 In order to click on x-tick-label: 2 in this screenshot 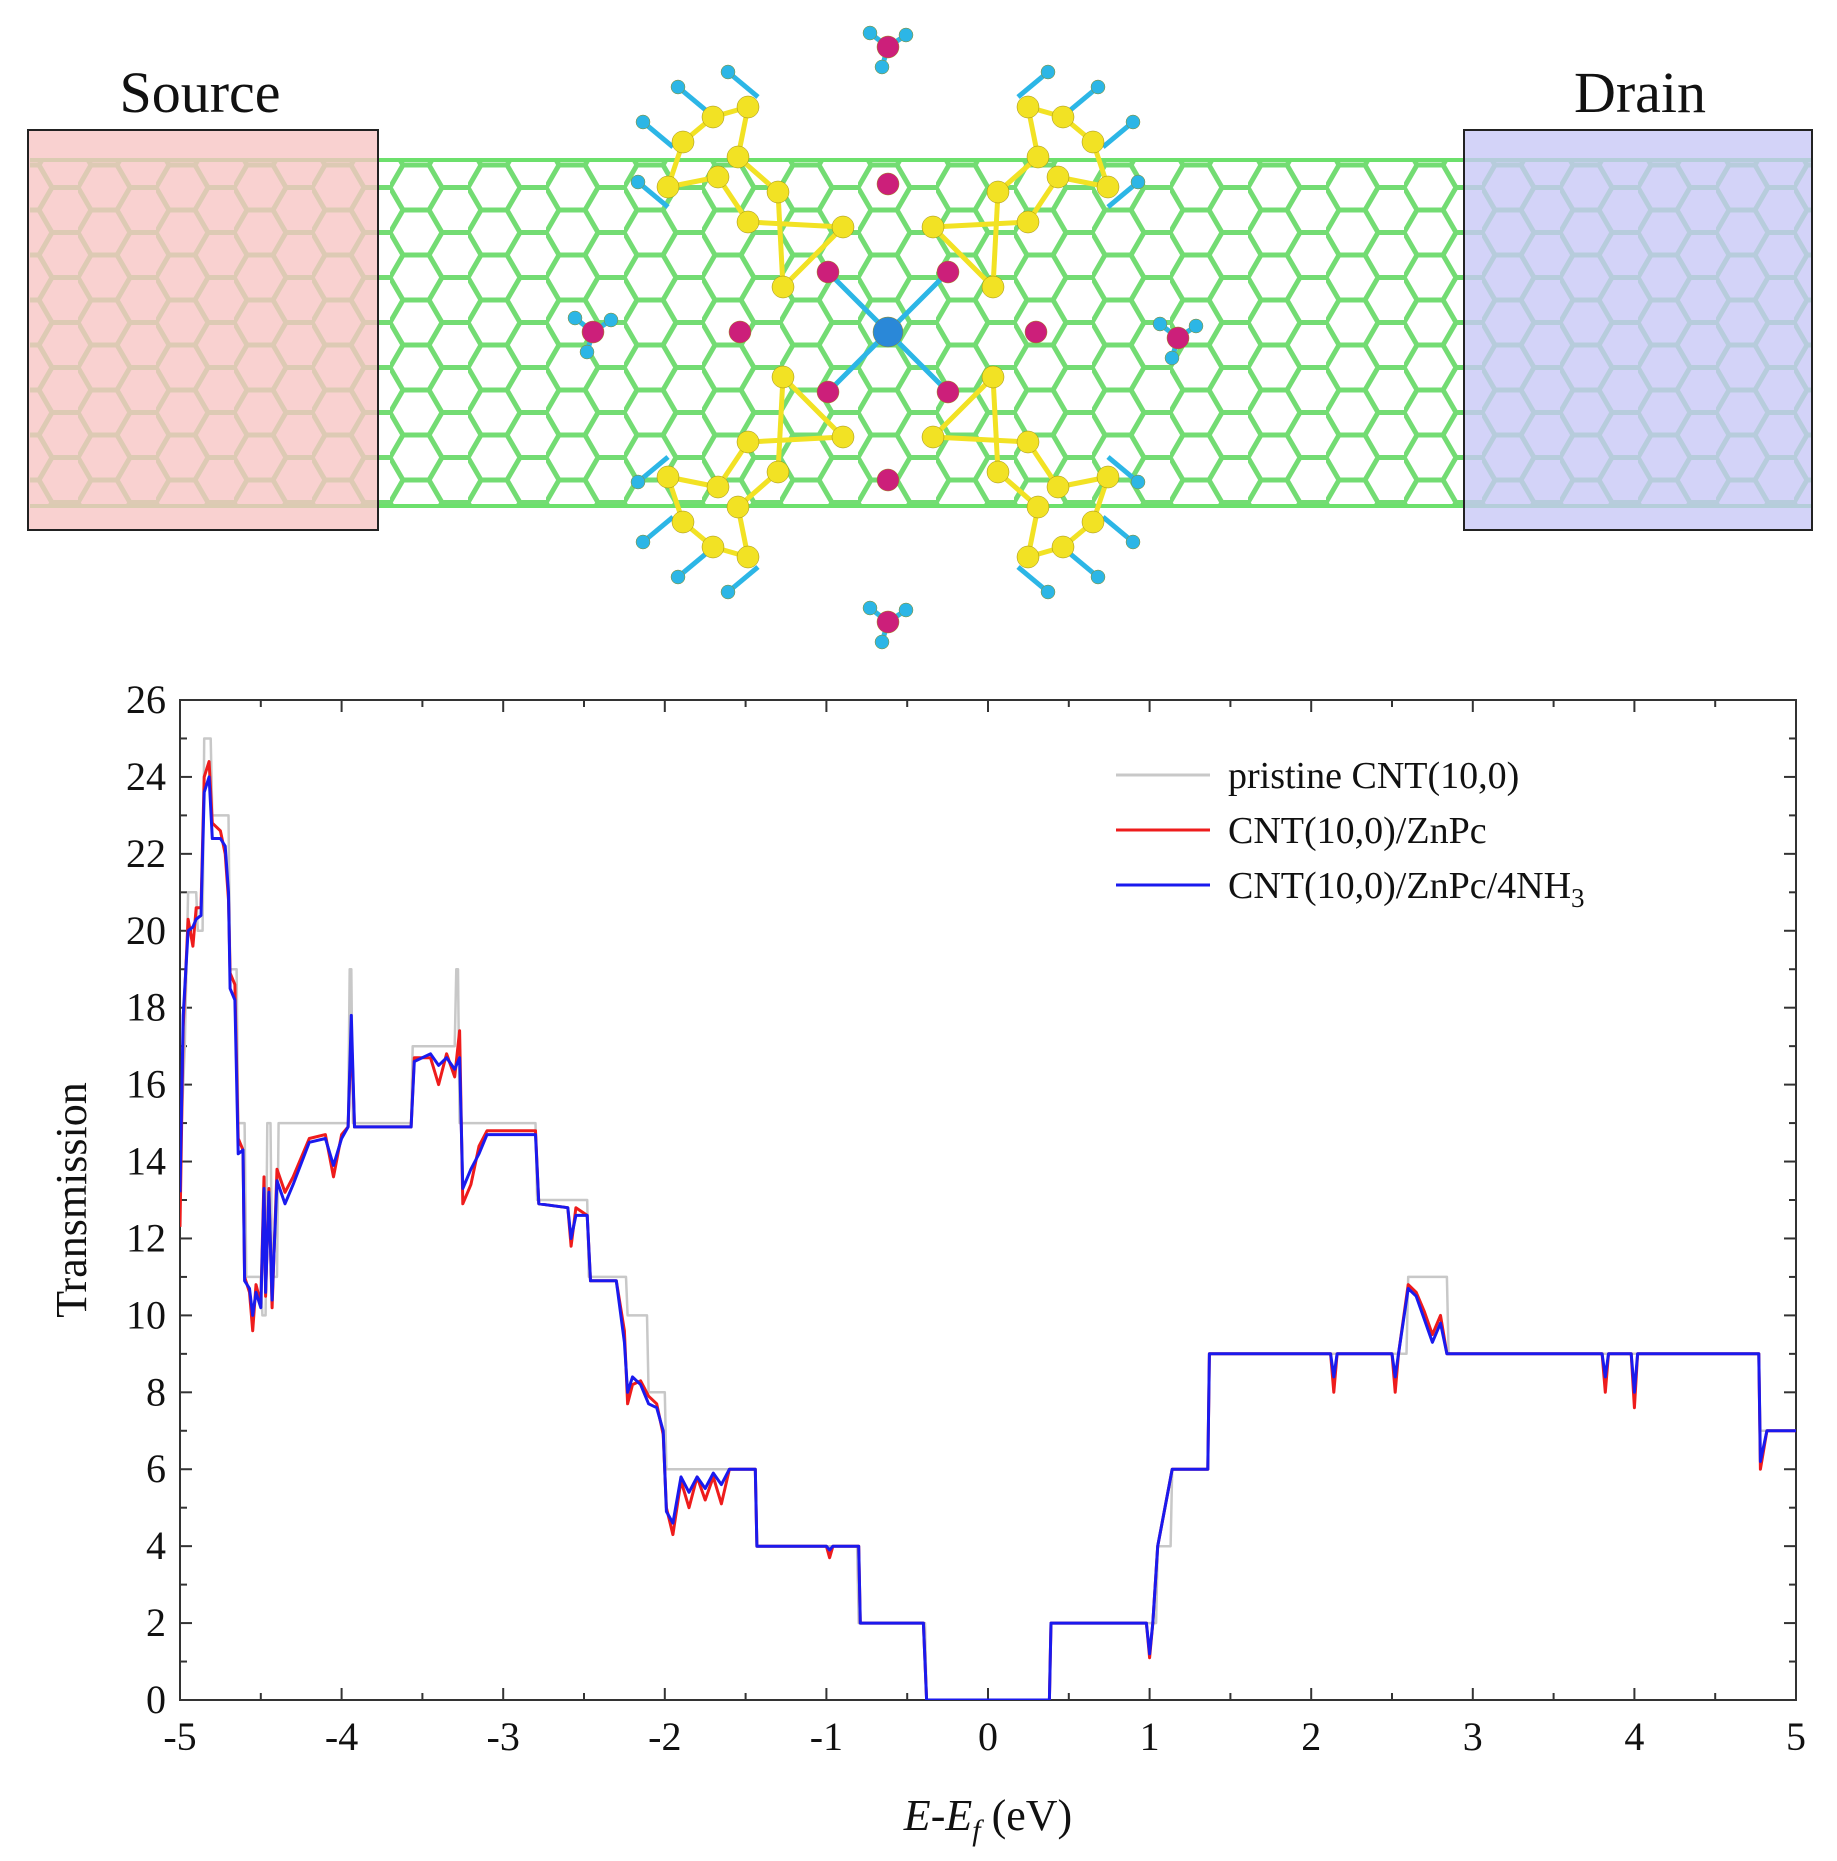, I will do `click(1311, 1736)`.